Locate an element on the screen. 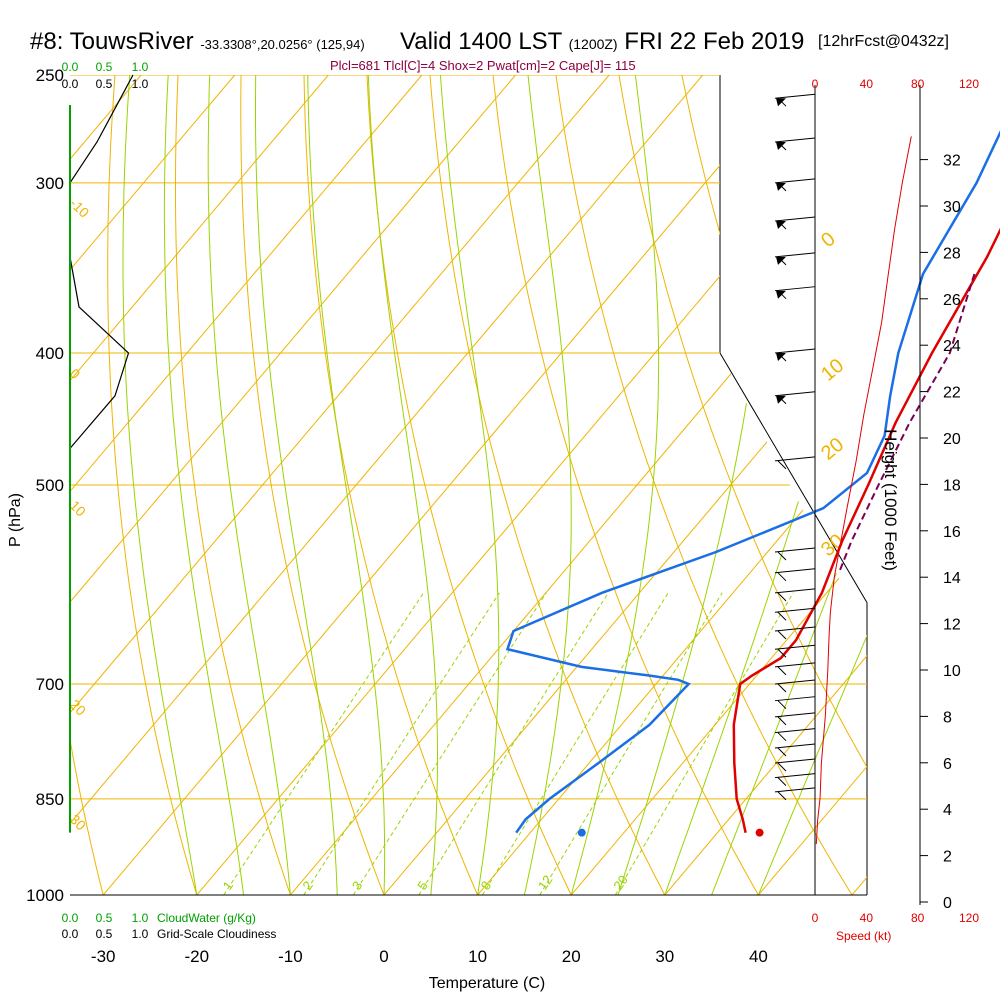  temperature-tick-label: 0 is located at coordinates (383, 956).